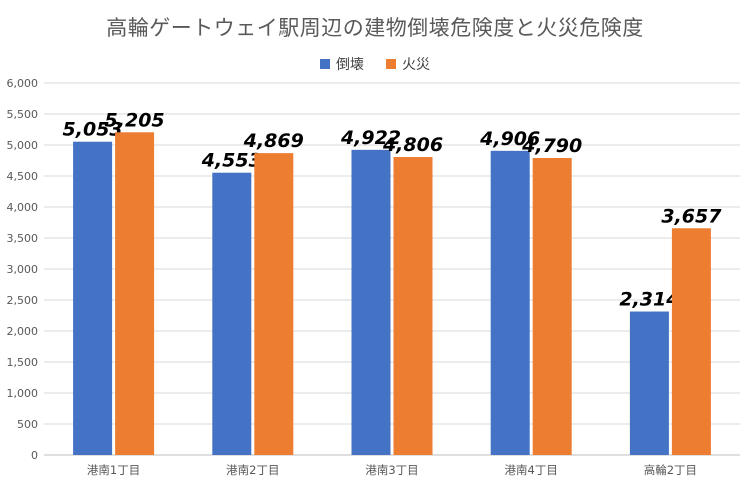 The height and width of the screenshot is (487, 750). Describe the element at coordinates (113, 470) in the screenshot. I see `x-tick-label: 港南1丁目` at that location.